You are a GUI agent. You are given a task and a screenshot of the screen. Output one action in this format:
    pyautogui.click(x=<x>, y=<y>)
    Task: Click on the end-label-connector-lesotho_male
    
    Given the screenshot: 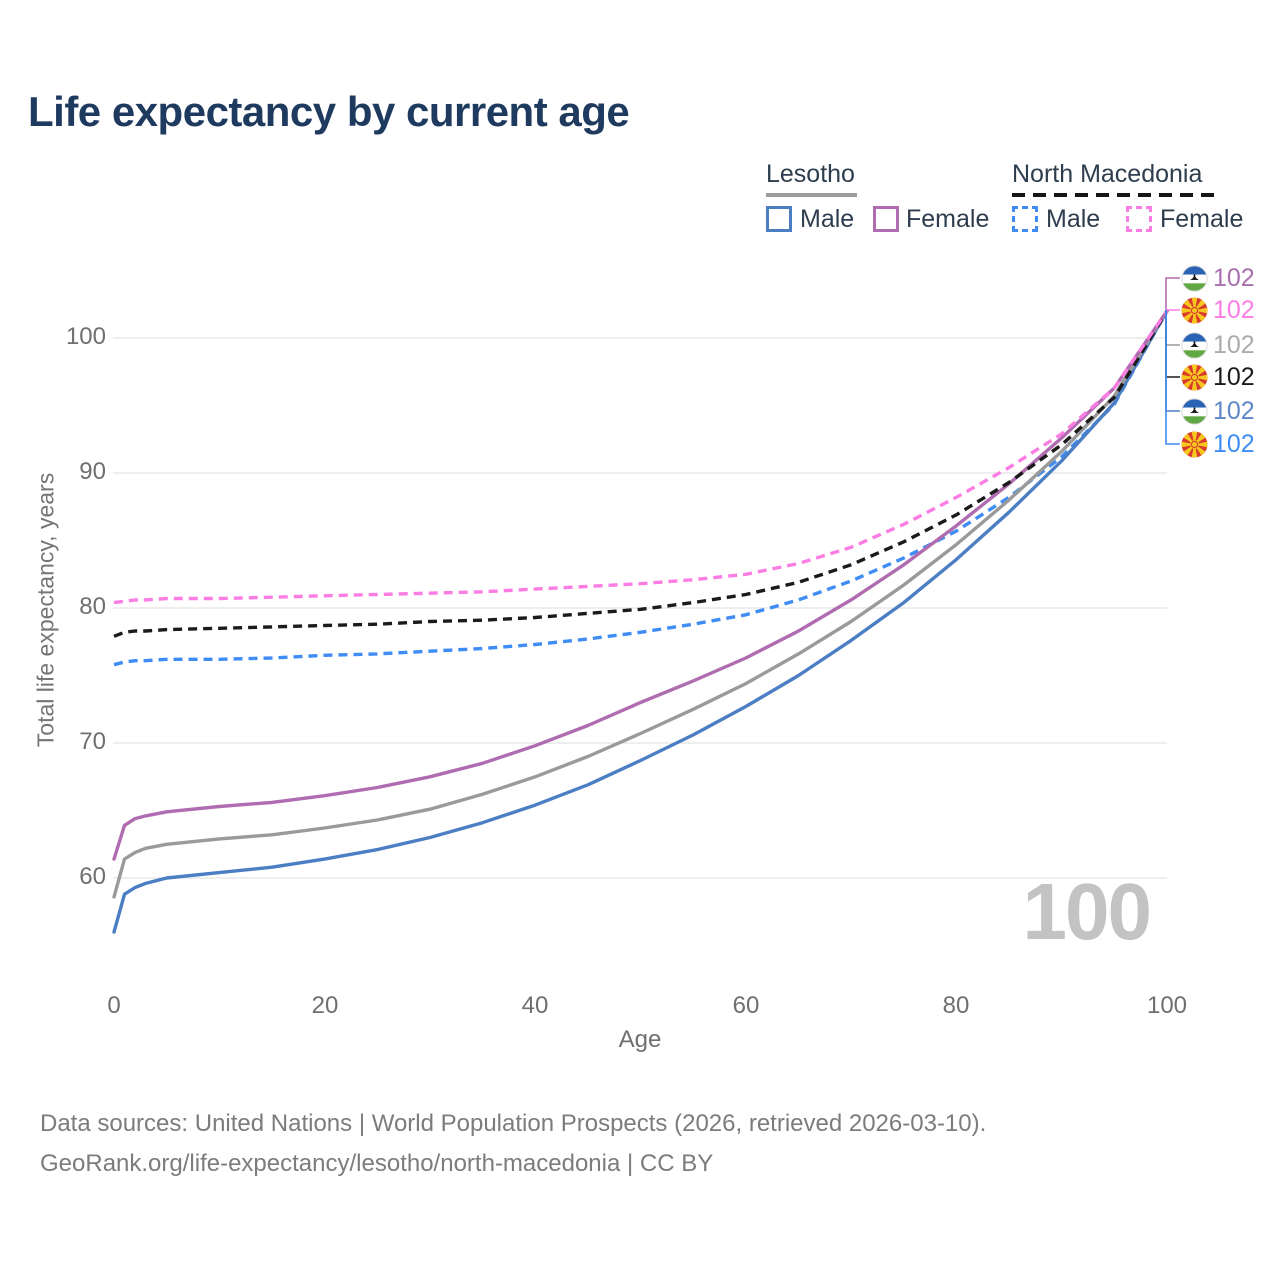 What is the action you would take?
    pyautogui.click(x=1172, y=361)
    